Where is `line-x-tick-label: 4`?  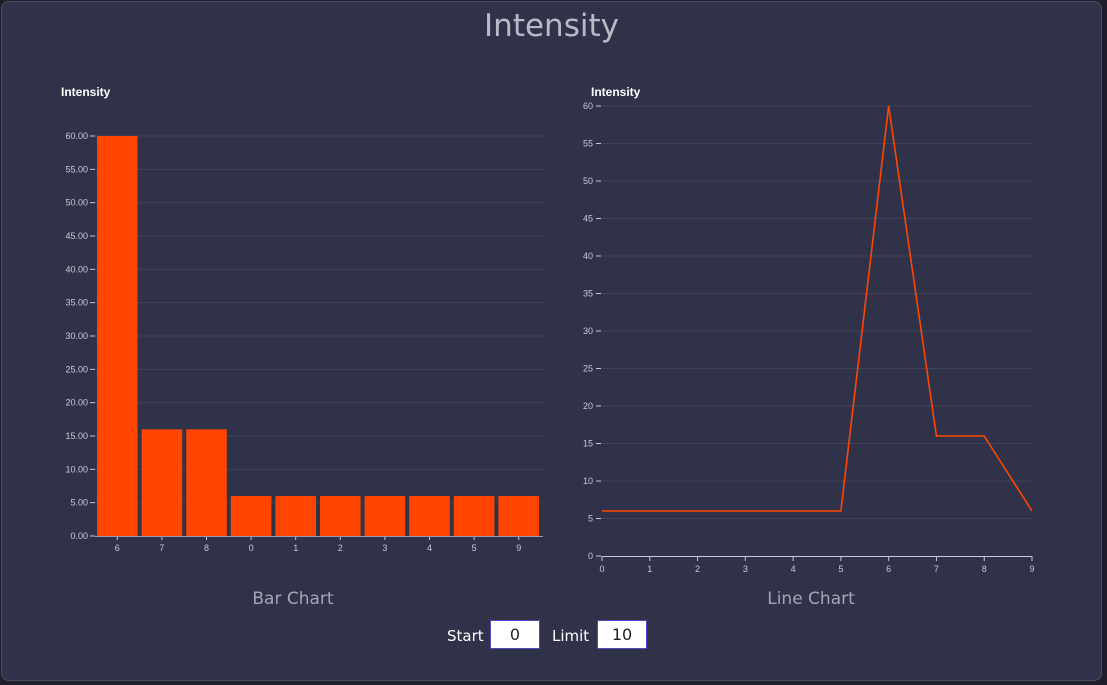 line-x-tick-label: 4 is located at coordinates (793, 569).